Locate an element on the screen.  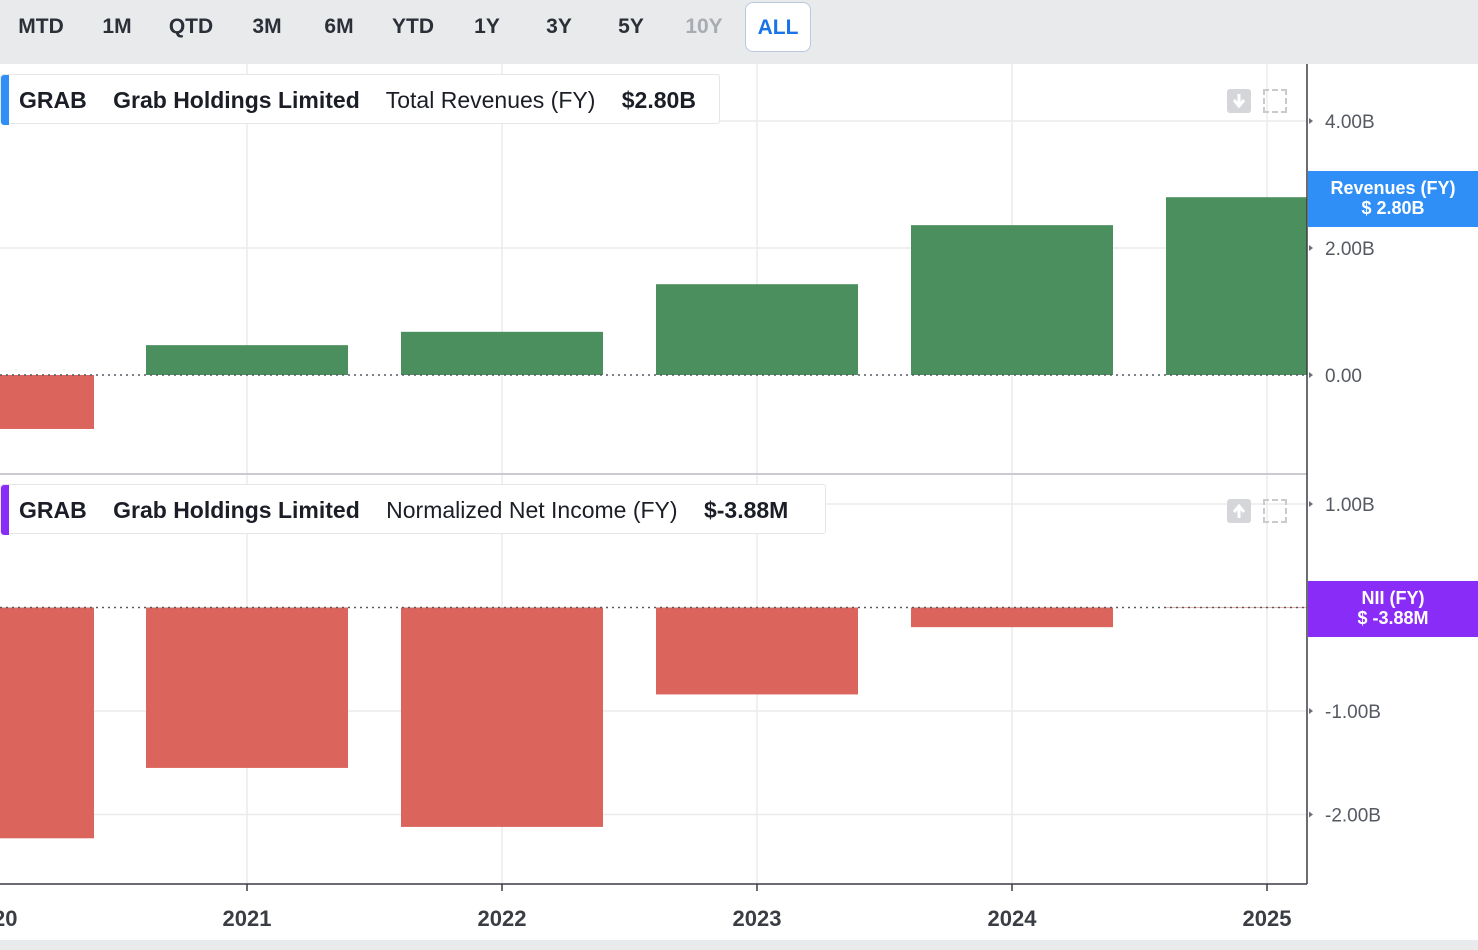
nii-legend-metric: Normalized Net Income (FY) is located at coordinates (532, 510).